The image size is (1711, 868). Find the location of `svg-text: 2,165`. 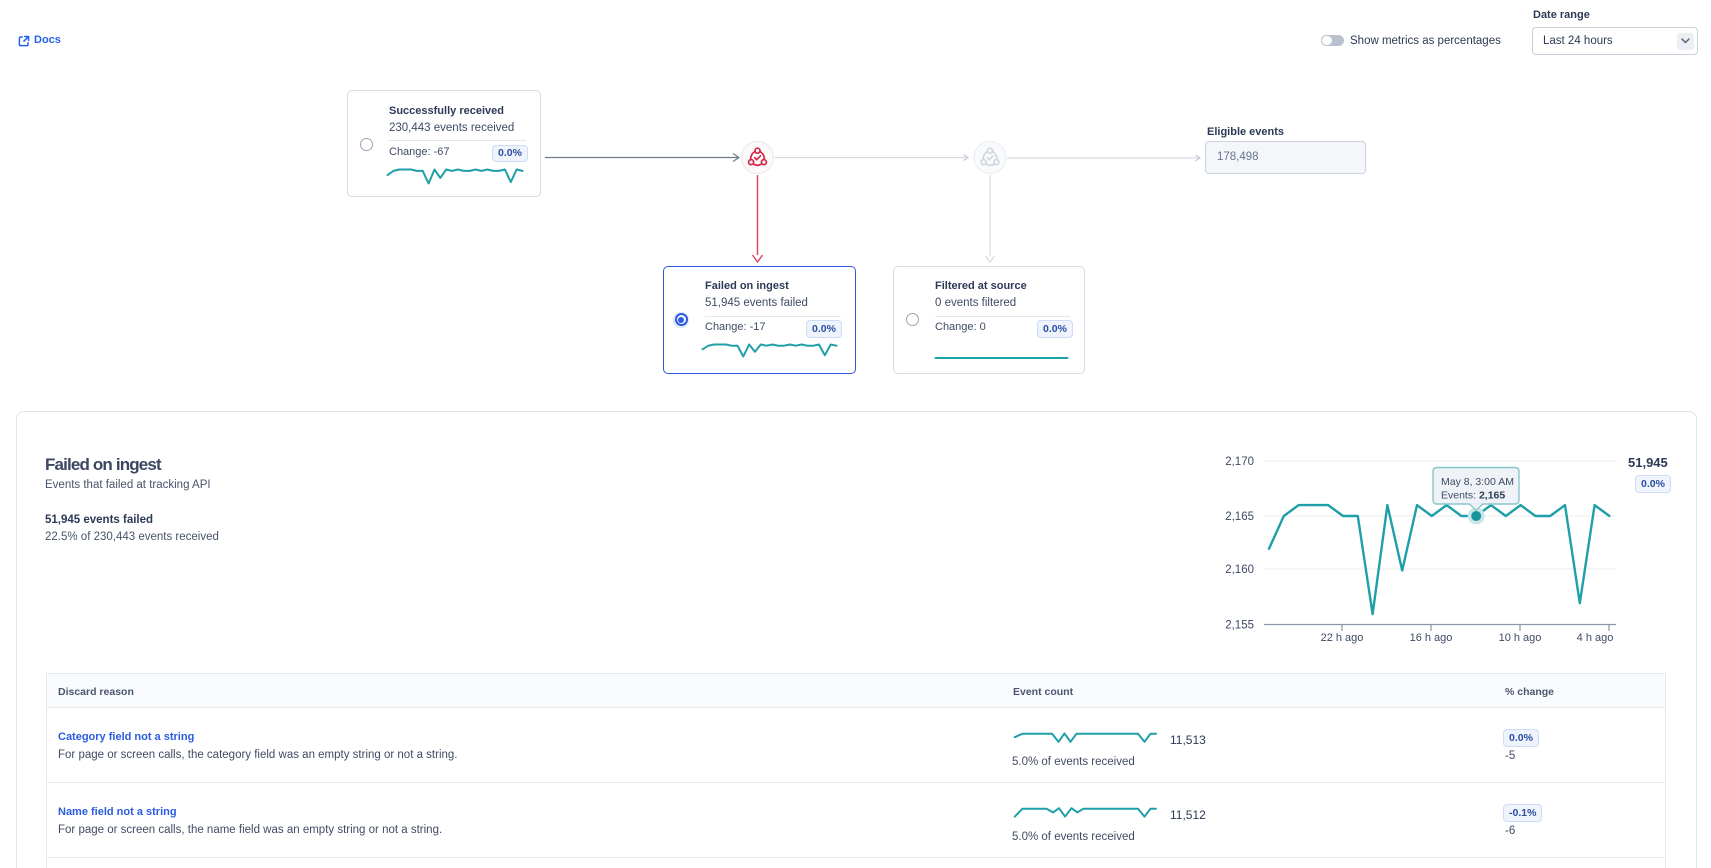

svg-text: 2,165 is located at coordinates (1239, 517).